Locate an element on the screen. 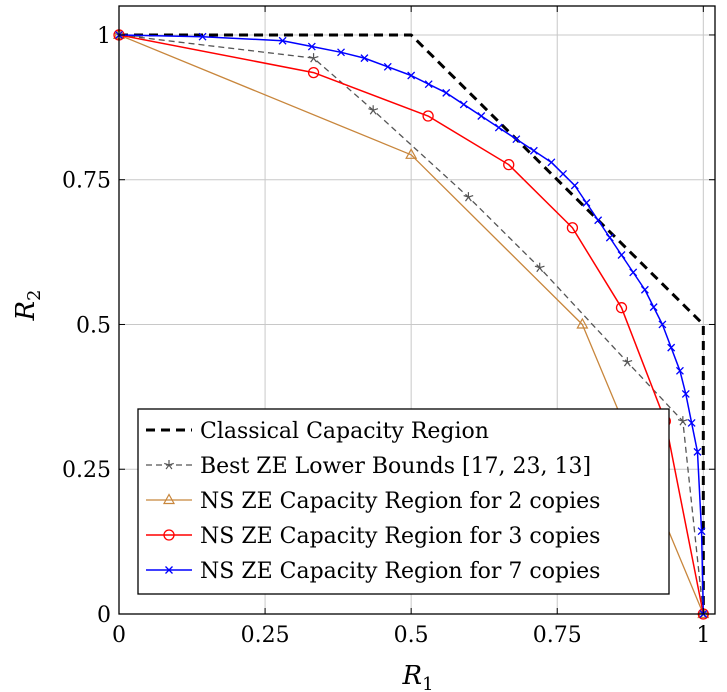 The width and height of the screenshot is (727, 692). y-tick-label: 0.25 is located at coordinates (86, 470).